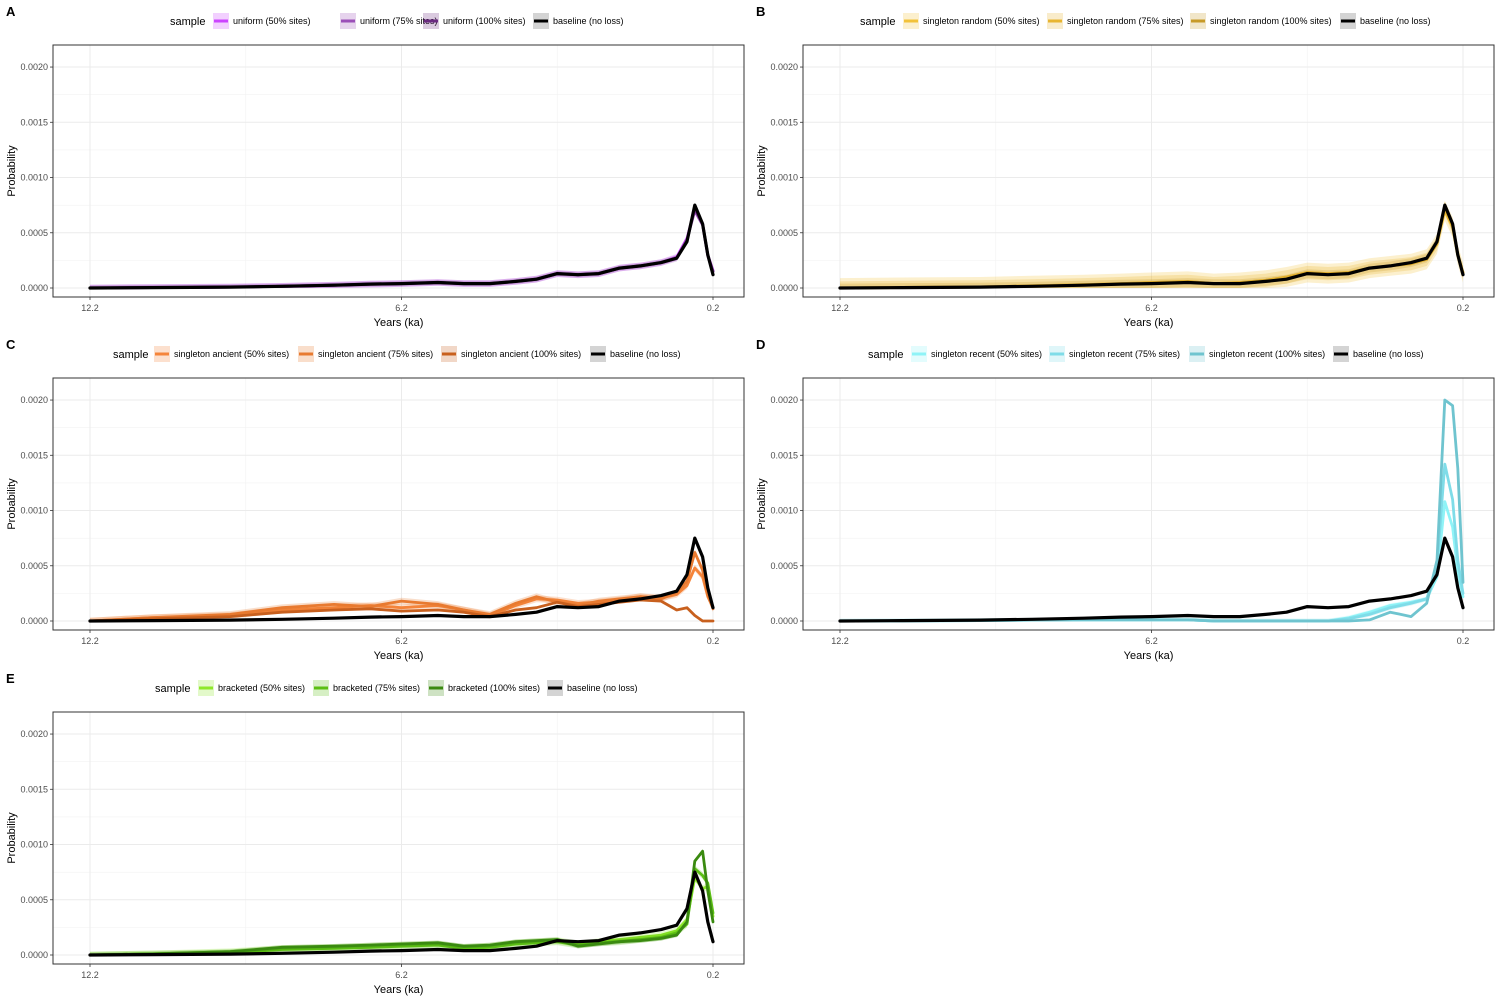 This screenshot has width=1500, height=1000. Describe the element at coordinates (272, 21) in the screenshot. I see `legend-label: uniform (50% sites)` at that location.